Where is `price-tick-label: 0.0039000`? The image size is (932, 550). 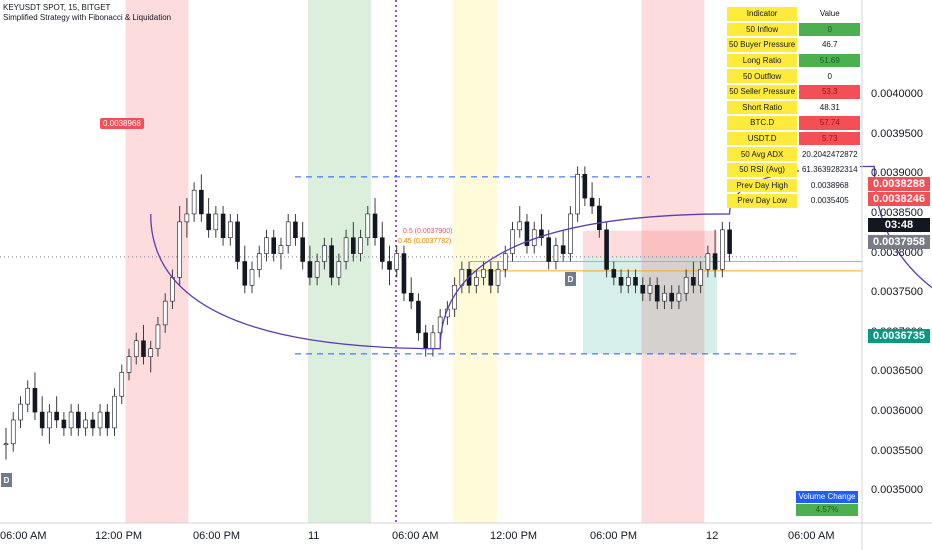 price-tick-label: 0.0039000 is located at coordinates (897, 173).